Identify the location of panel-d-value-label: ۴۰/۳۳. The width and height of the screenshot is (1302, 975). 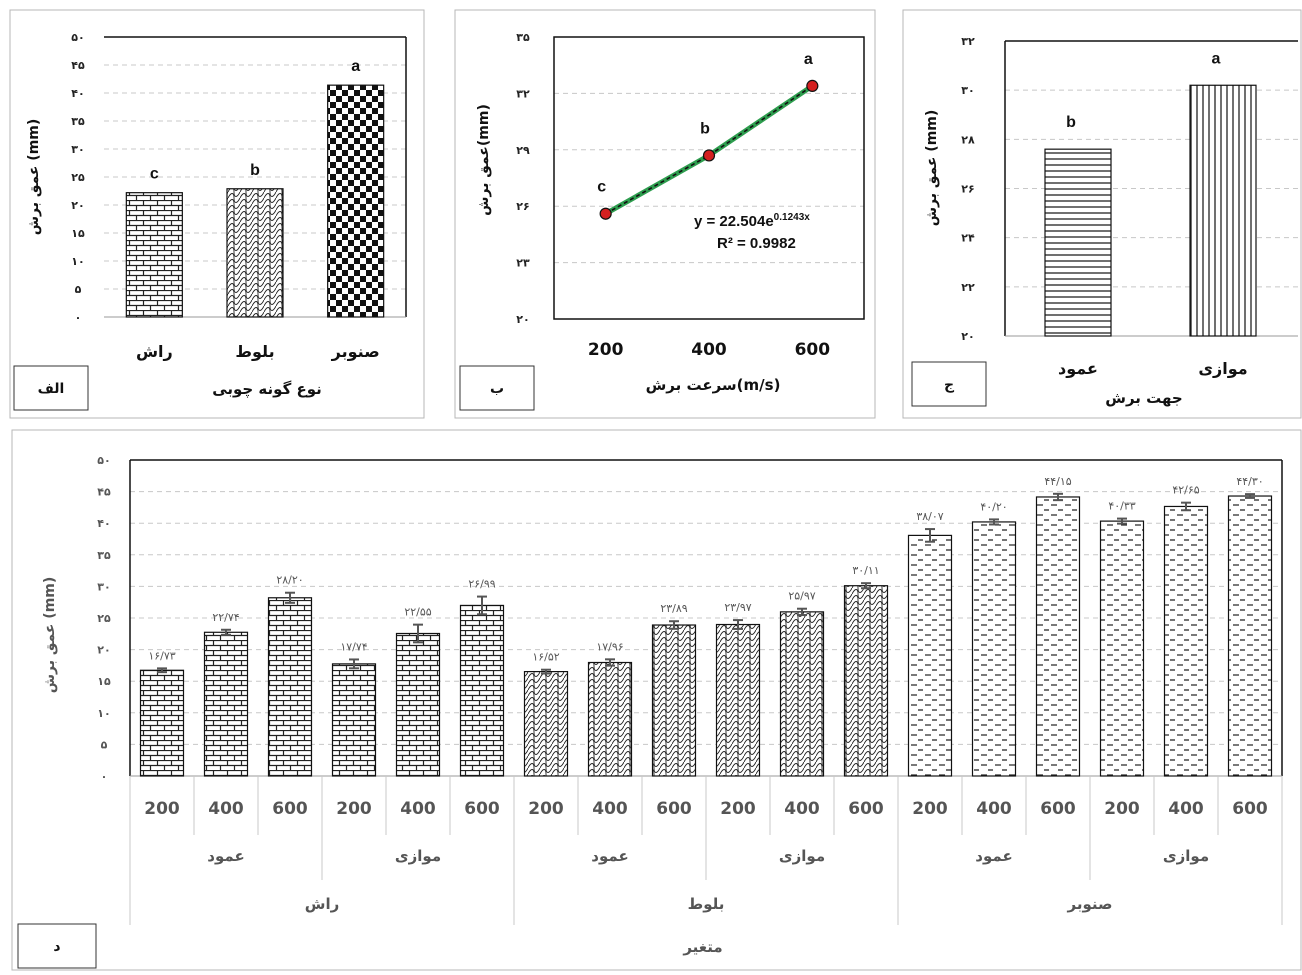
(1121, 506).